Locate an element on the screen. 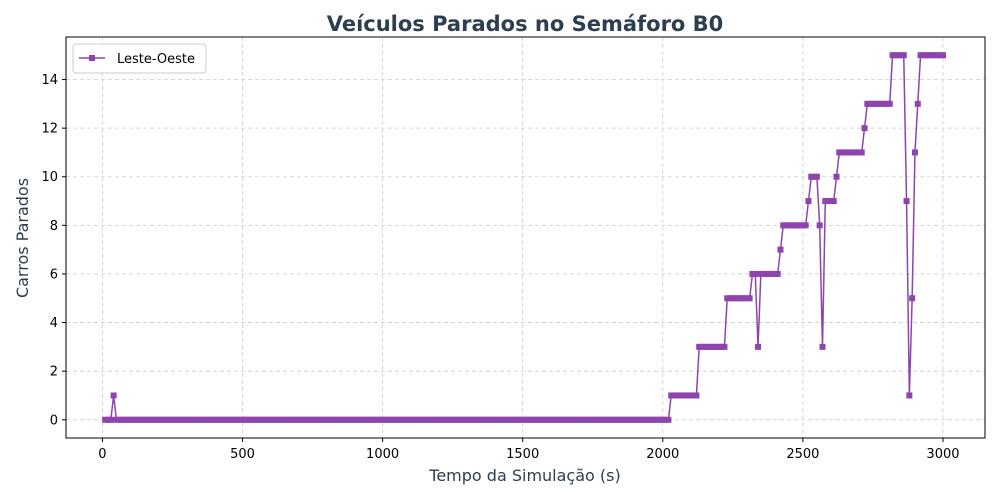 The image size is (1000, 500). y-tick-label: 2 is located at coordinates (54, 372).